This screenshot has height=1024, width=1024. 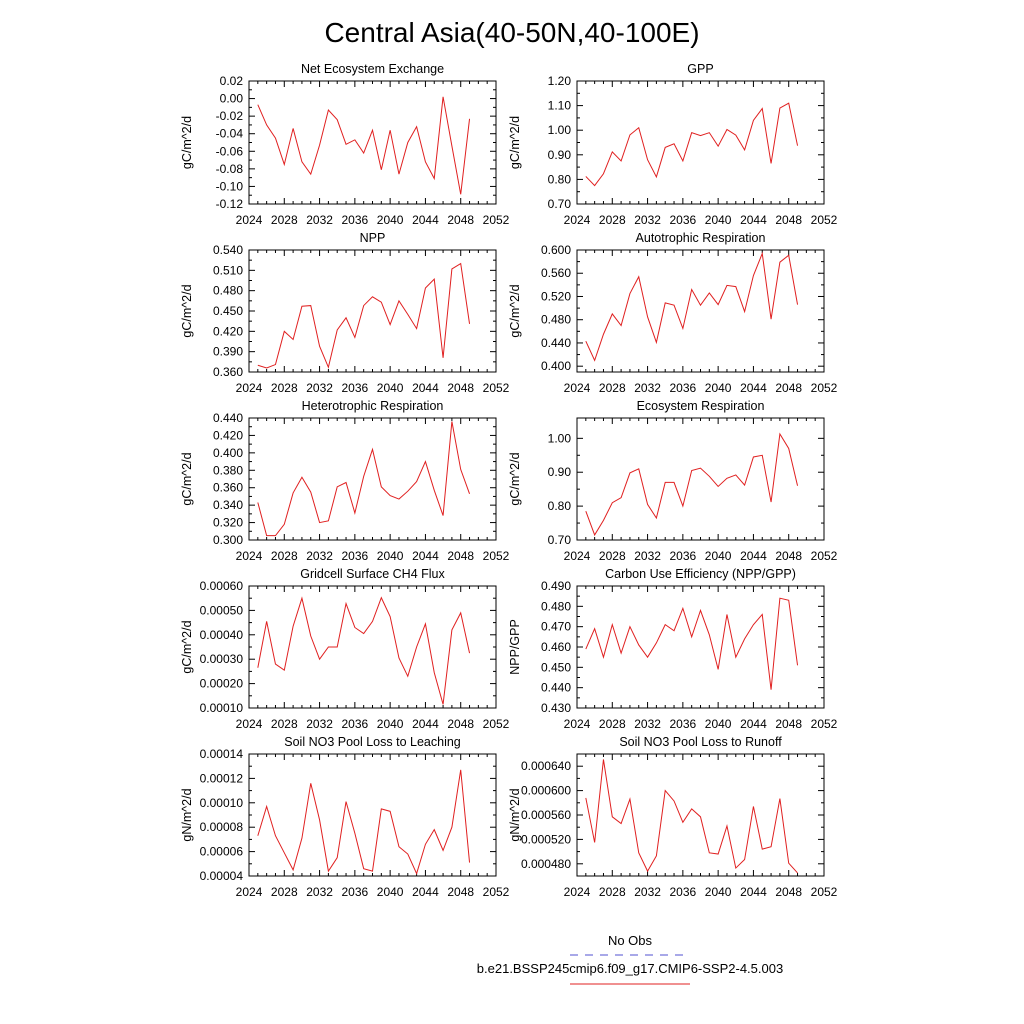 I want to click on y-tick-label: -0.12, so click(x=230, y=204).